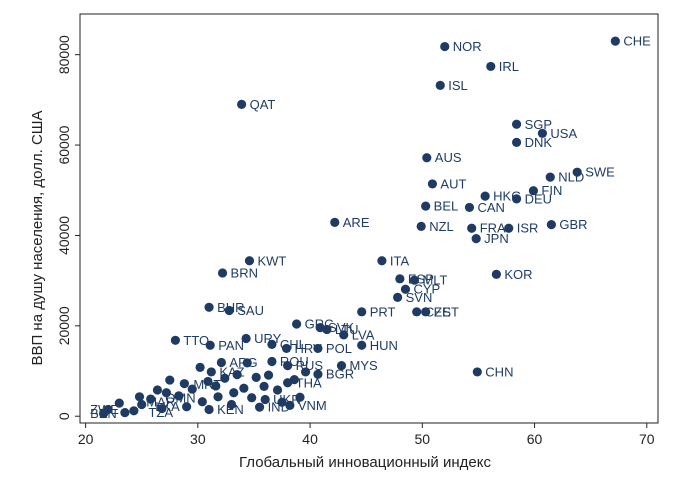 The width and height of the screenshot is (680, 495). What do you see at coordinates (294, 361) in the screenshot?
I see `data-label: ROU` at bounding box center [294, 361].